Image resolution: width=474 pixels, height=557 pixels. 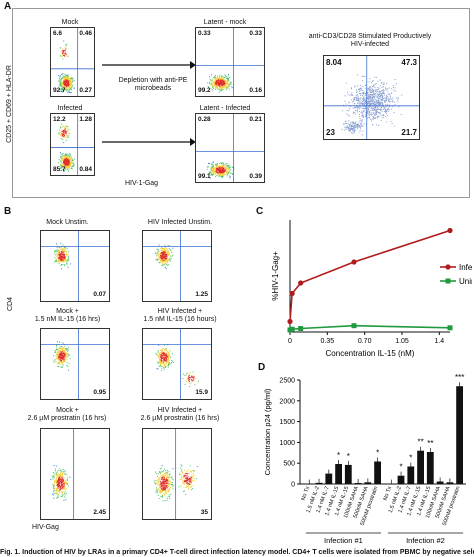 I want to click on c-point-uninfected, so click(x=450, y=328).